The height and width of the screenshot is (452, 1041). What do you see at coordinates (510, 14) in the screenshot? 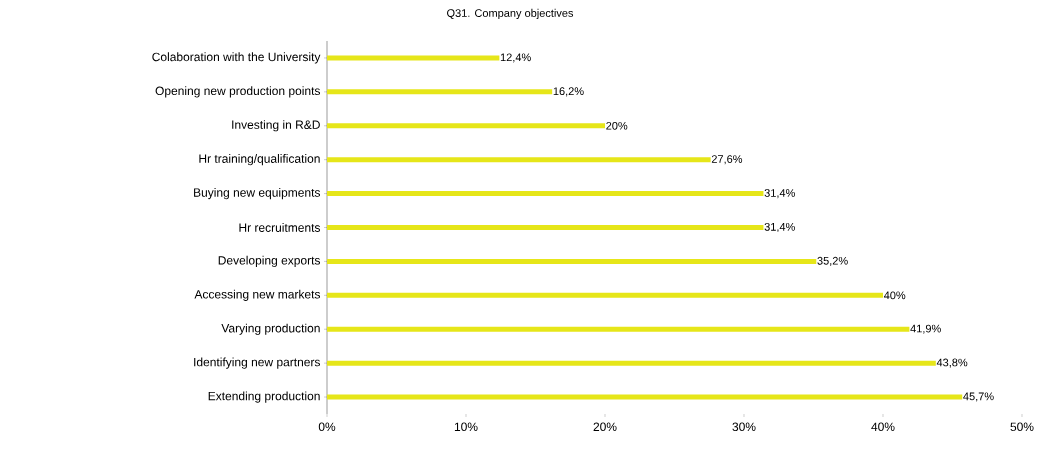
I see `chart-title: Q31. Company objectives` at bounding box center [510, 14].